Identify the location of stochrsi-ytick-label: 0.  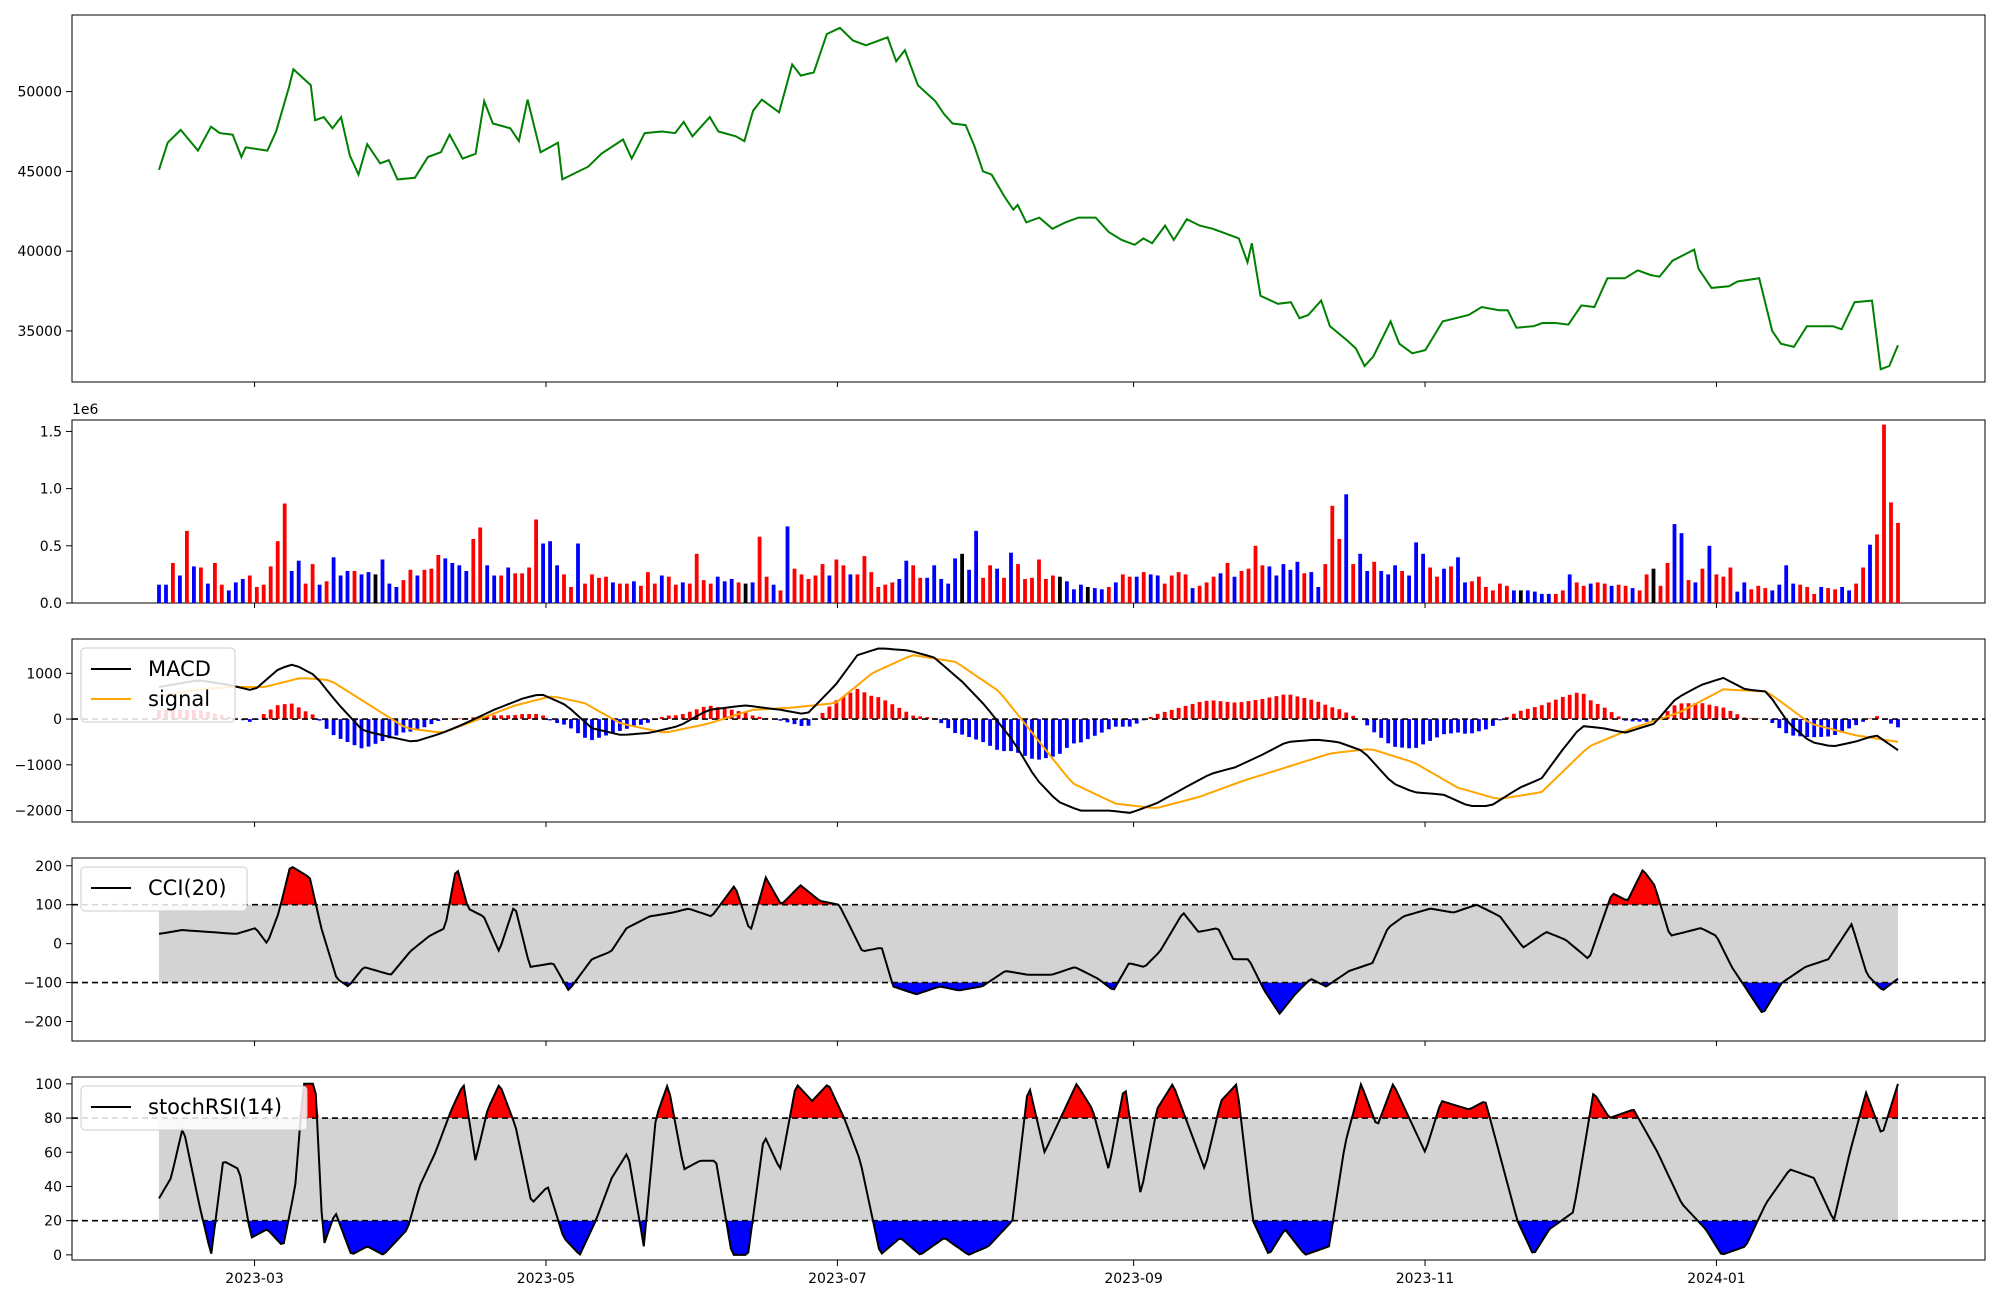
(57, 1256).